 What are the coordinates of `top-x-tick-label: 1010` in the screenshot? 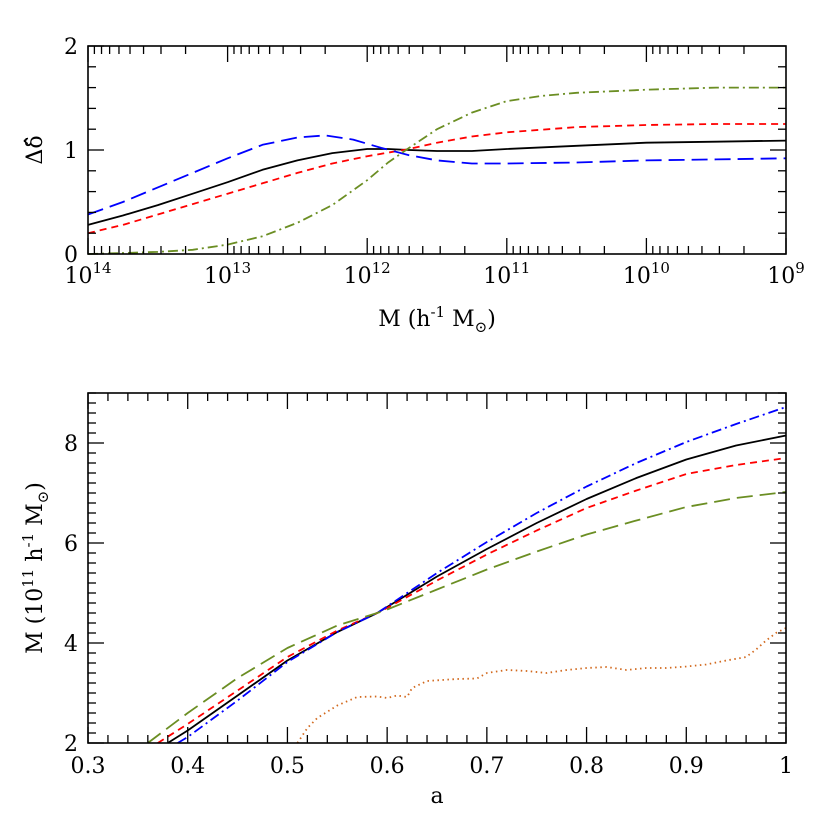 It's located at (646, 274).